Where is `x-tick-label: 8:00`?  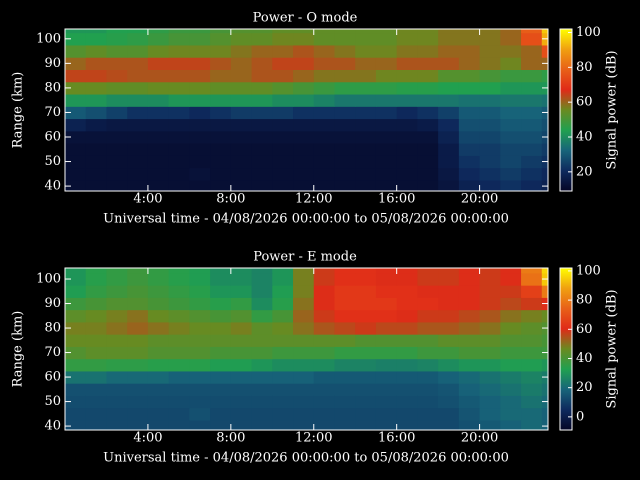 x-tick-label: 8:00 is located at coordinates (230, 199).